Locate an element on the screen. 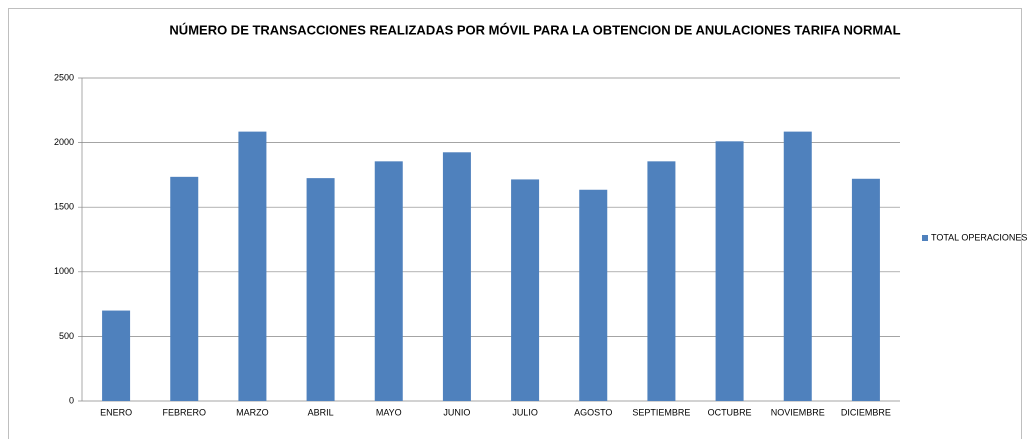 This screenshot has height=444, width=1030. y-tick-label: 500 is located at coordinates (66, 336).